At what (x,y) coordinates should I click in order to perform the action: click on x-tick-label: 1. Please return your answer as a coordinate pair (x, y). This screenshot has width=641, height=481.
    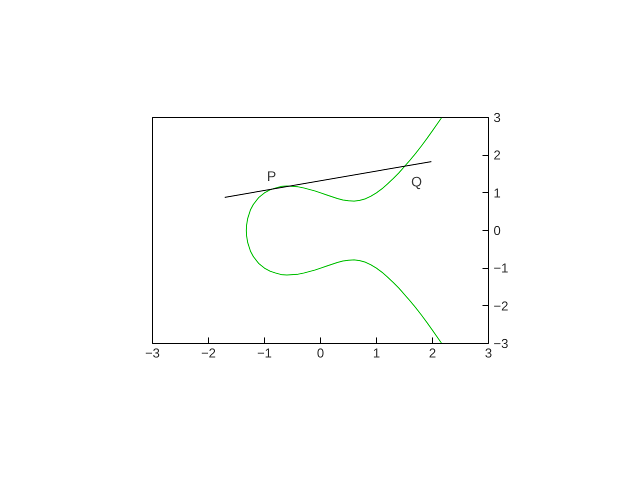
    Looking at the image, I should click on (376, 353).